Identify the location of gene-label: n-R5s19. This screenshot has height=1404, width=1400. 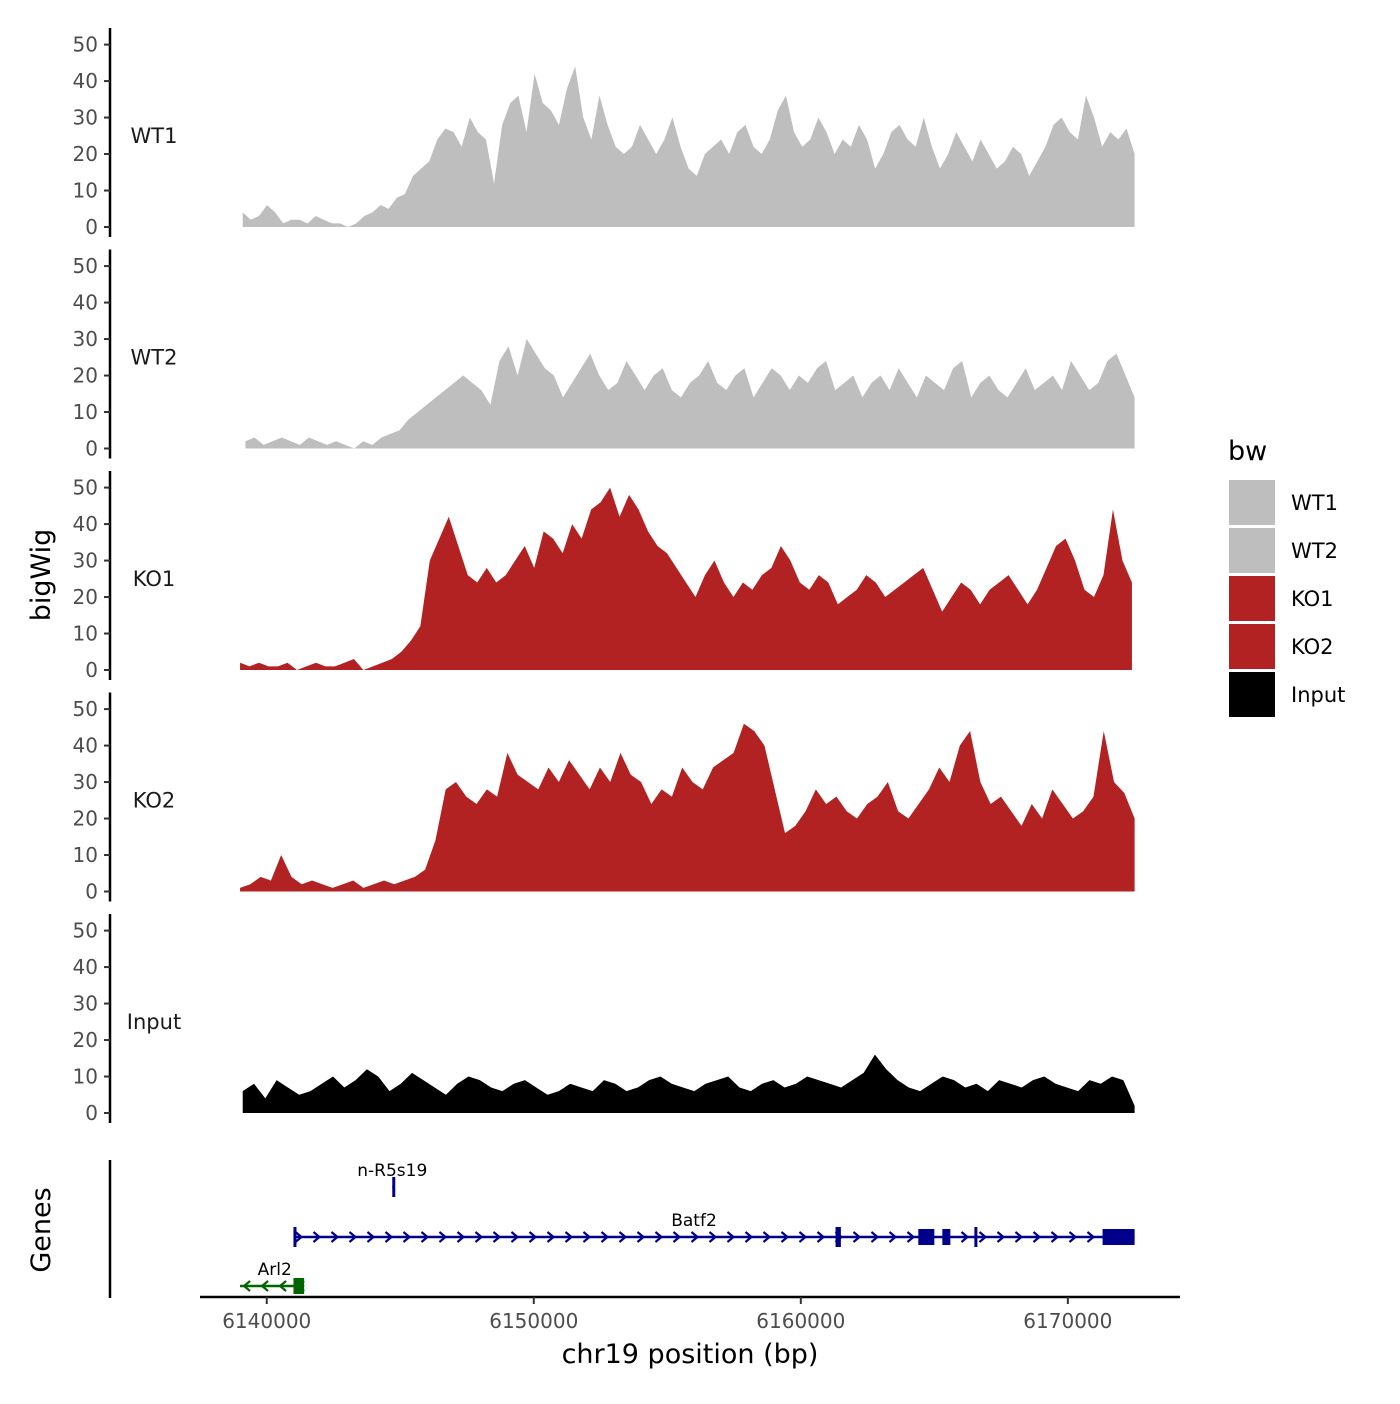
(392, 1171).